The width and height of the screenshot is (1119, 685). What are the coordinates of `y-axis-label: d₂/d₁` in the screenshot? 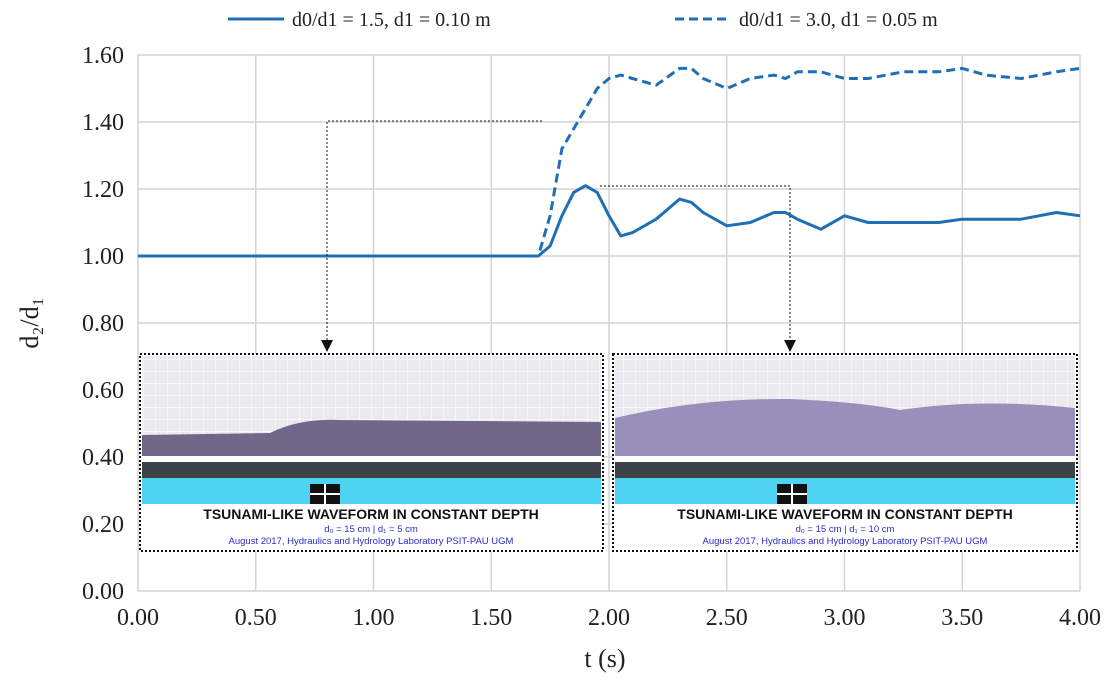 It's located at (29, 322).